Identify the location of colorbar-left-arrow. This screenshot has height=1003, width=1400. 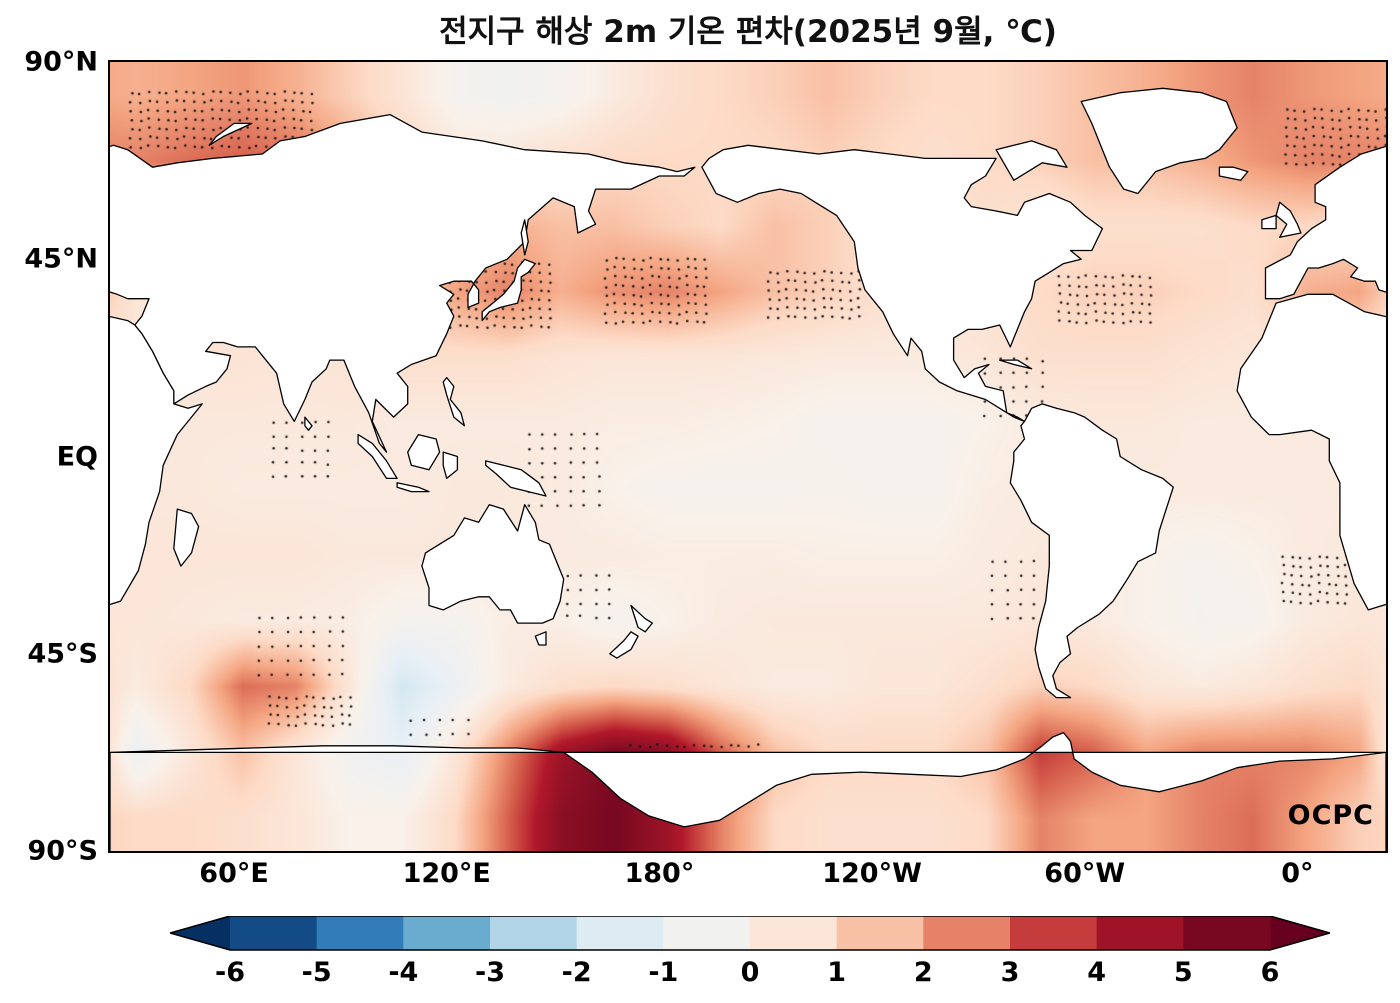
(200, 933).